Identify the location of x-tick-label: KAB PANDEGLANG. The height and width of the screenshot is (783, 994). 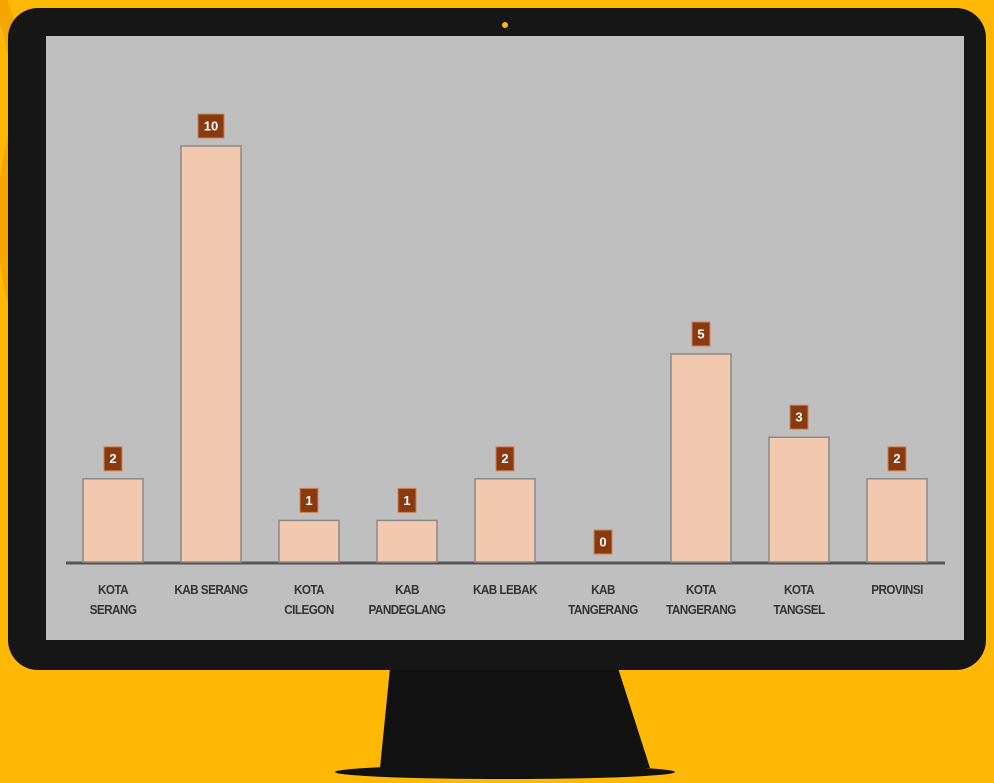
(407, 599).